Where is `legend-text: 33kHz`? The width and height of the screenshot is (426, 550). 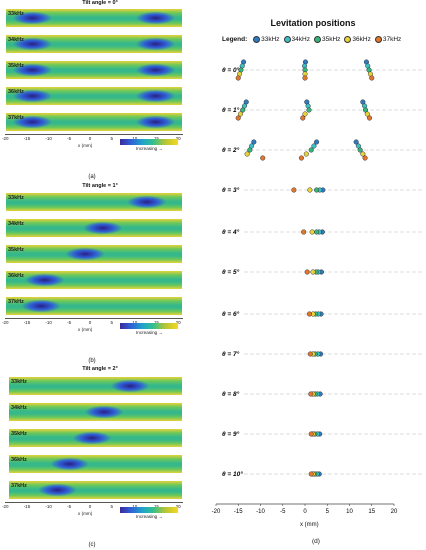
legend-text: 33kHz is located at coordinates (270, 40).